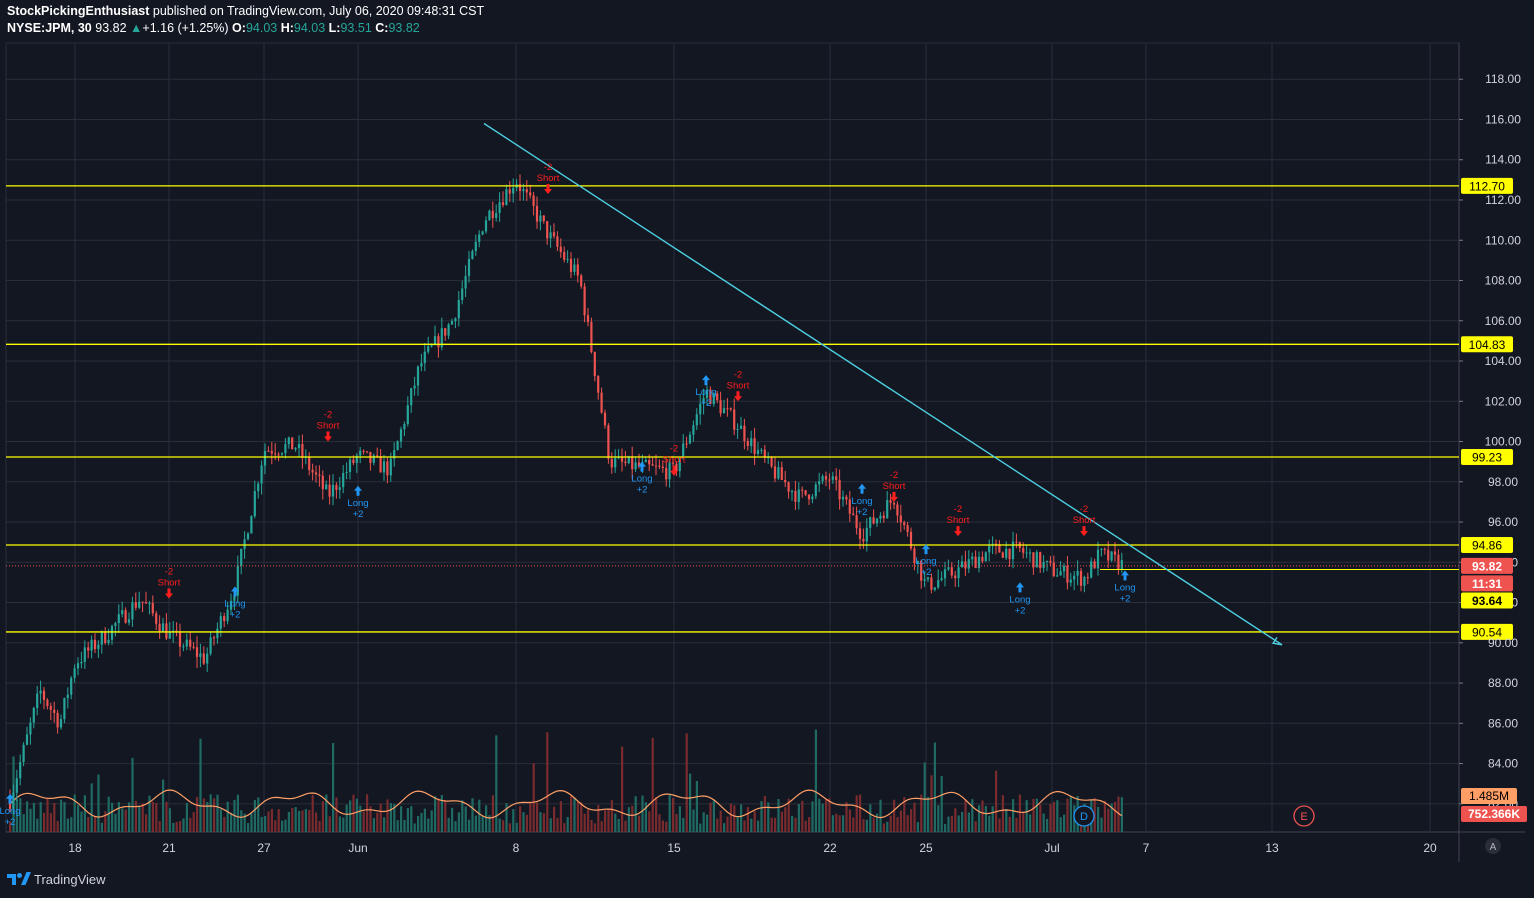  I want to click on author-name: StockPickingEnthusiast, so click(78, 11).